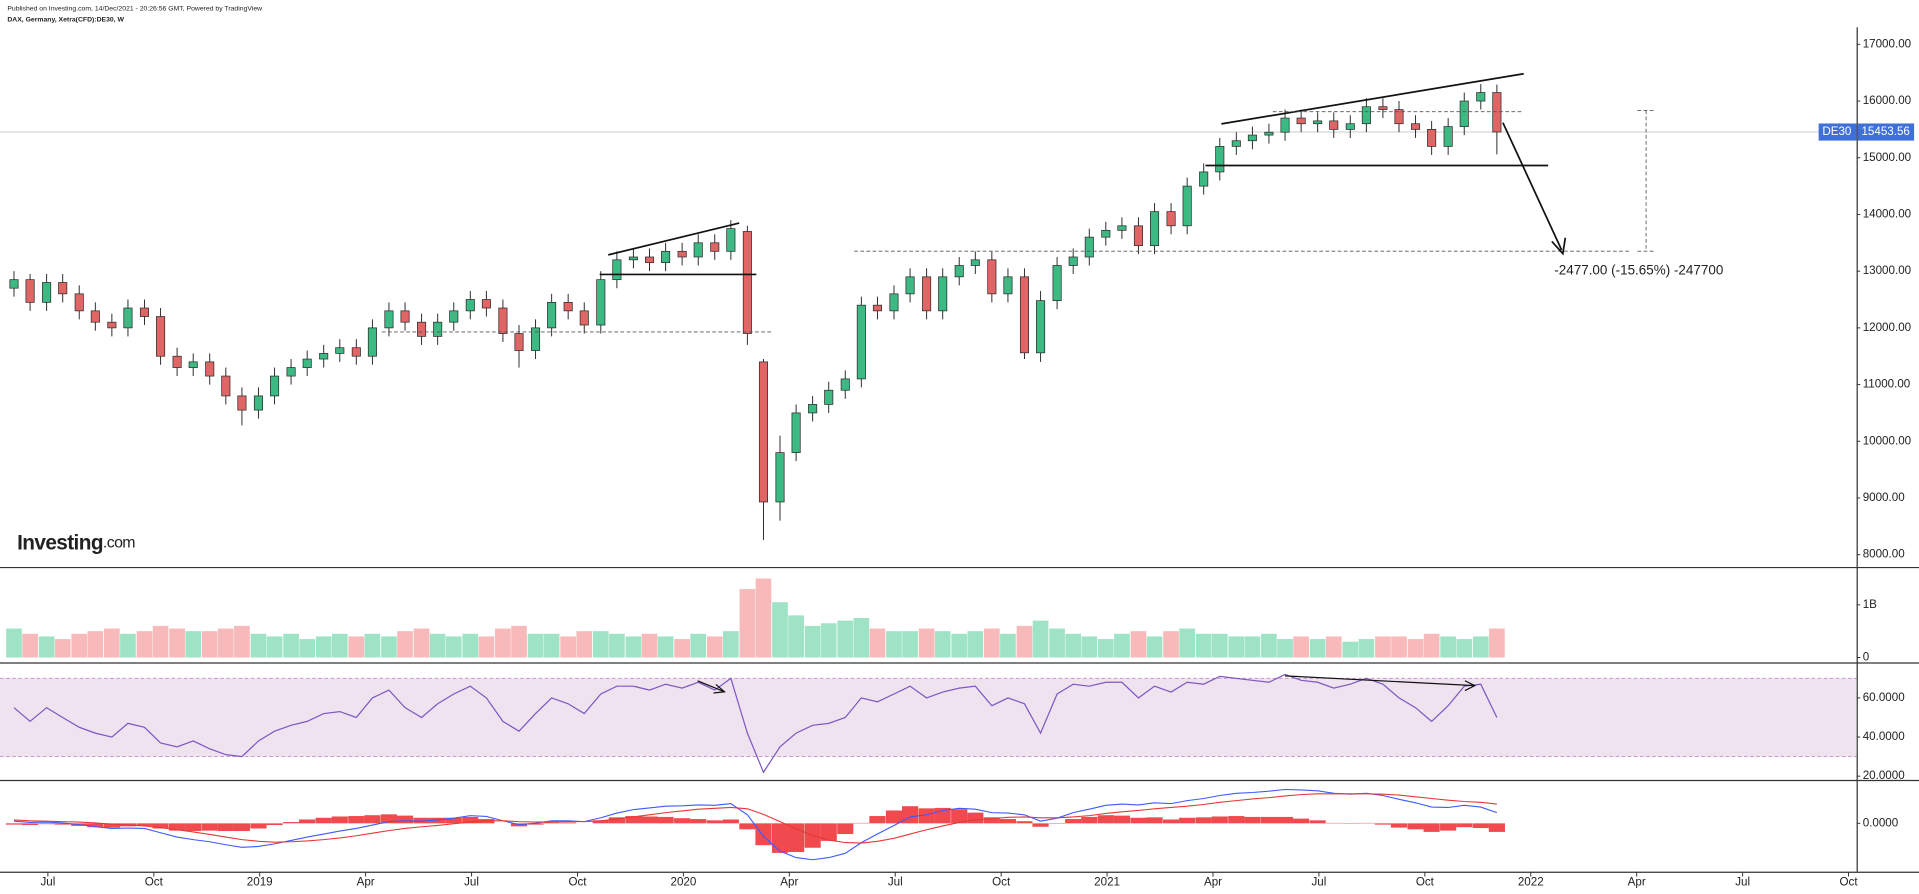 The height and width of the screenshot is (894, 1919). What do you see at coordinates (1638, 269) in the screenshot?
I see `measure-annotation: -2477.00 (-15.65%) -247700` at bounding box center [1638, 269].